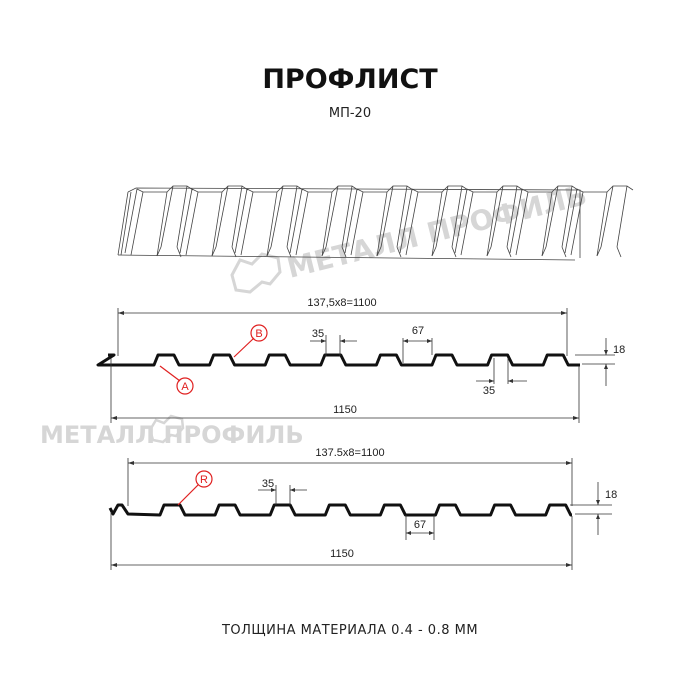 Image resolution: width=700 pixels, height=700 pixels. I want to click on rib-label: 67, so click(418, 331).